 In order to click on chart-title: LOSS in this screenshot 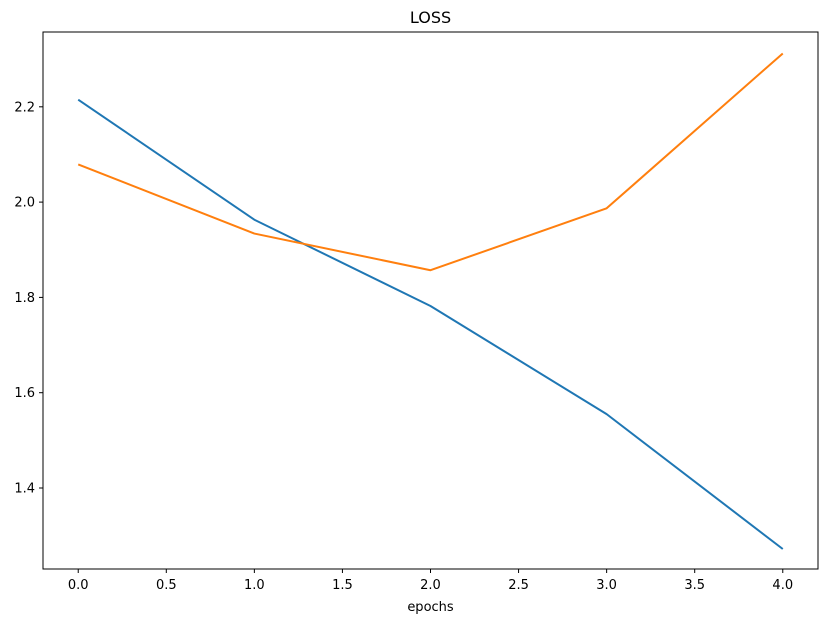, I will do `click(430, 17)`.